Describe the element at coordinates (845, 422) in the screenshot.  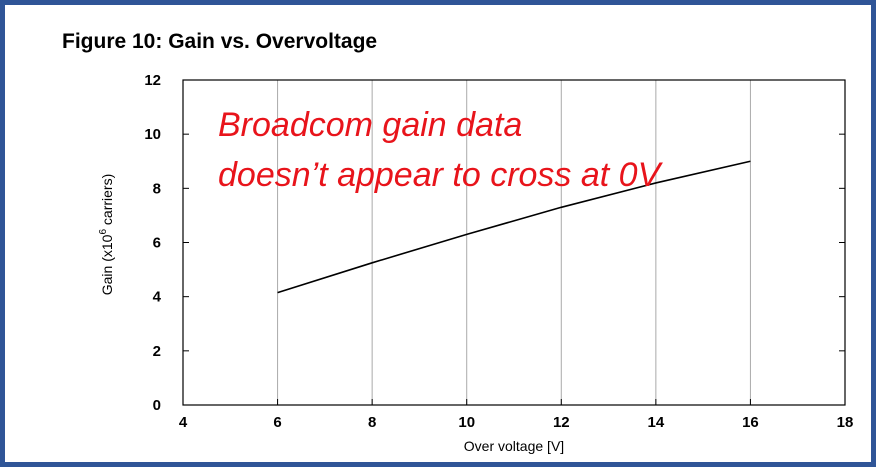
I see `x-tick-label: 18` at that location.